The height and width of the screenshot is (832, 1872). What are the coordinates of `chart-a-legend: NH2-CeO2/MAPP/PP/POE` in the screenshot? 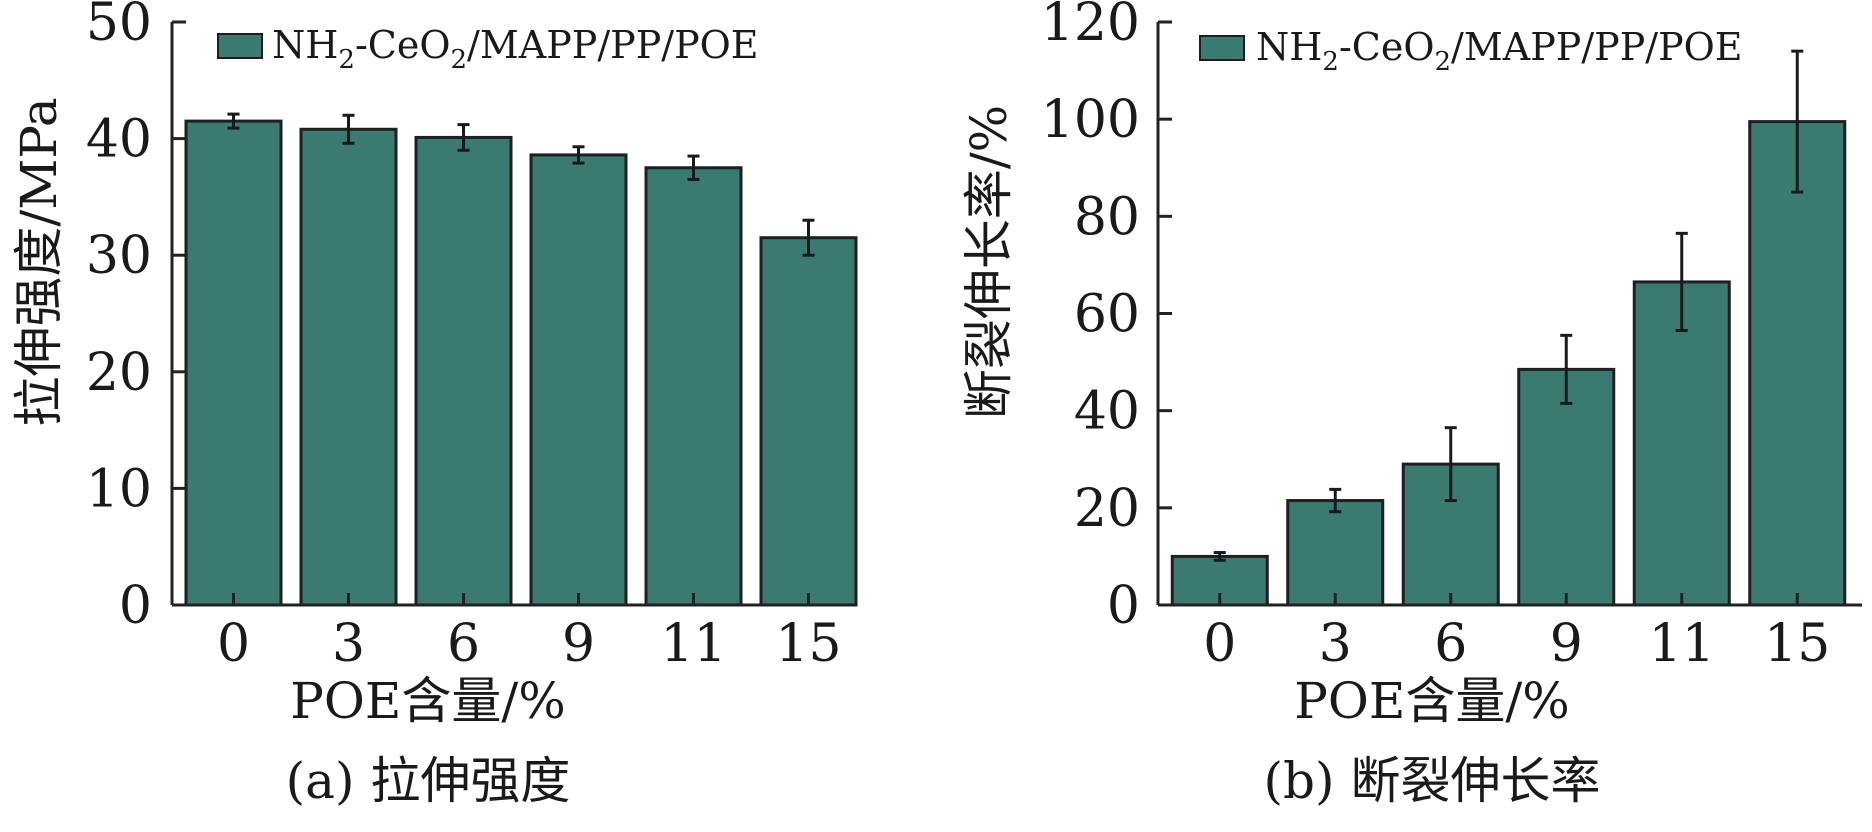 It's located at (488, 49).